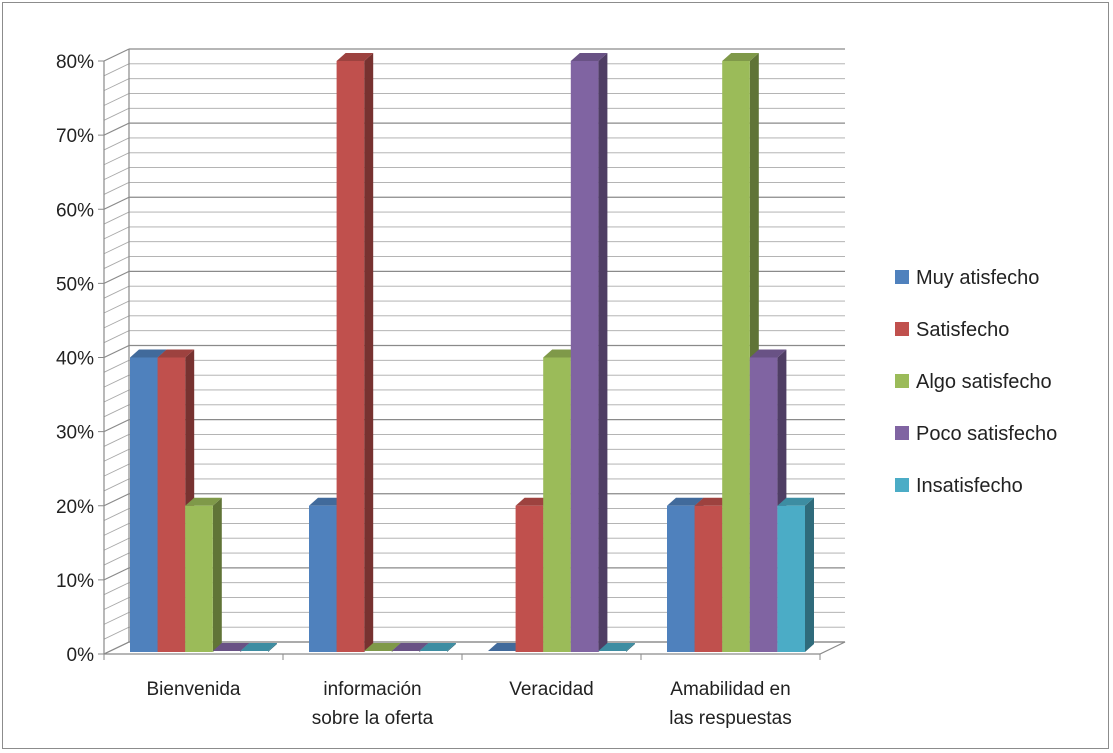 This screenshot has width=1113, height=753. Describe the element at coordinates (75, 284) in the screenshot. I see `y-tick-label: 50%` at that location.